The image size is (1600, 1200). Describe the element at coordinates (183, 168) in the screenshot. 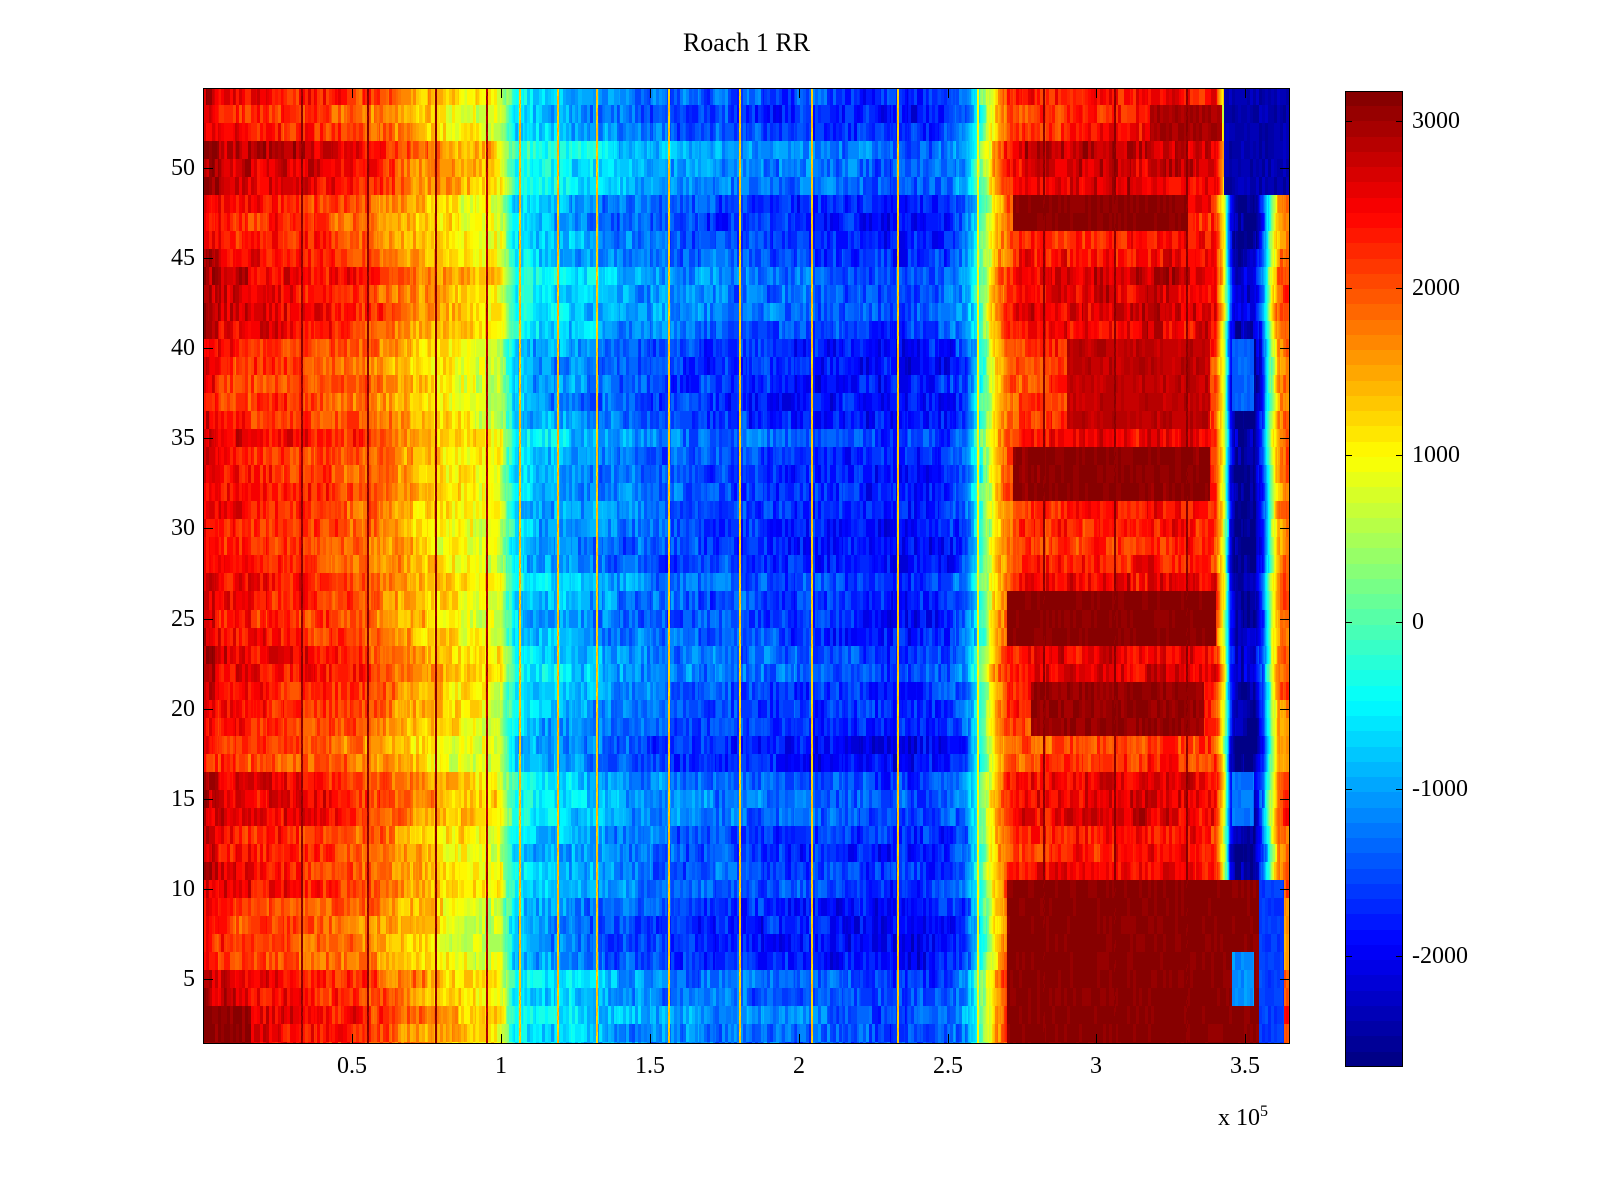

I see `y-tick-label: 50` at that location.